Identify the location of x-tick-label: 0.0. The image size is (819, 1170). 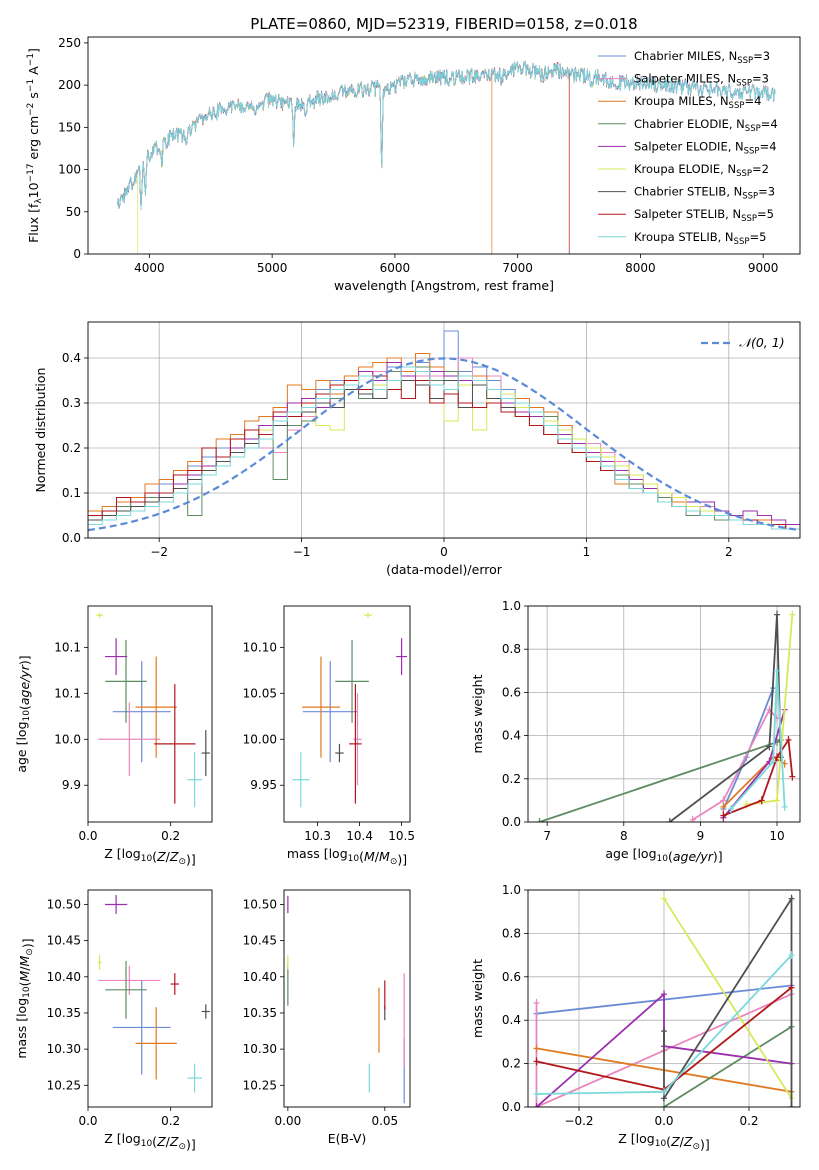
(87, 836).